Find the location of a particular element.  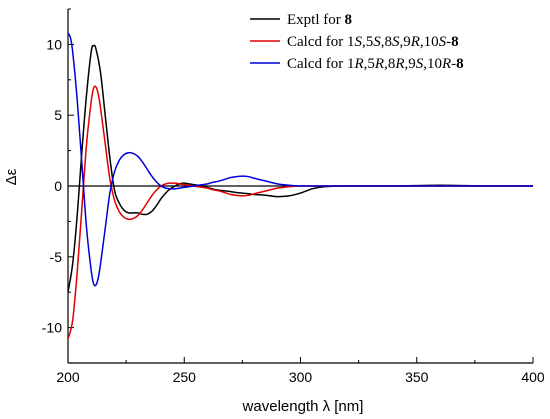

x-tick-label: 200 is located at coordinates (68, 377).